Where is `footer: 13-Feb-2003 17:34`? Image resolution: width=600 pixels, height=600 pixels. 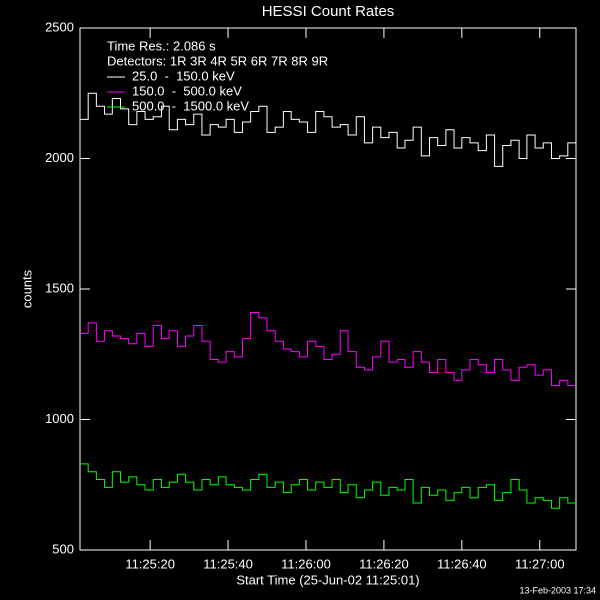
footer: 13-Feb-2003 17:34 is located at coordinates (557, 590).